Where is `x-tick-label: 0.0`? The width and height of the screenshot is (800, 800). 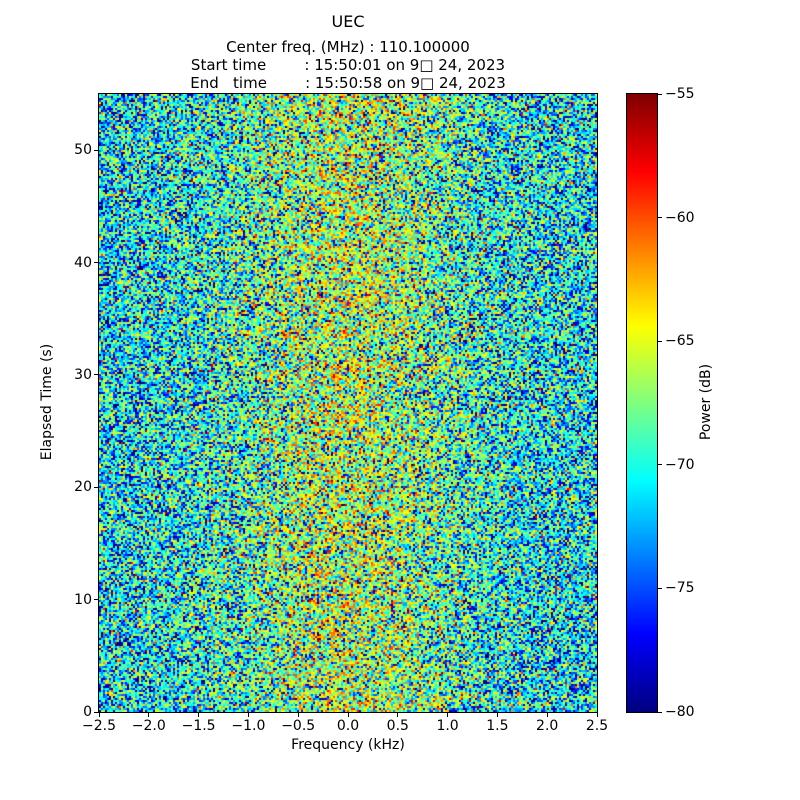 x-tick-label: 0.0 is located at coordinates (348, 726).